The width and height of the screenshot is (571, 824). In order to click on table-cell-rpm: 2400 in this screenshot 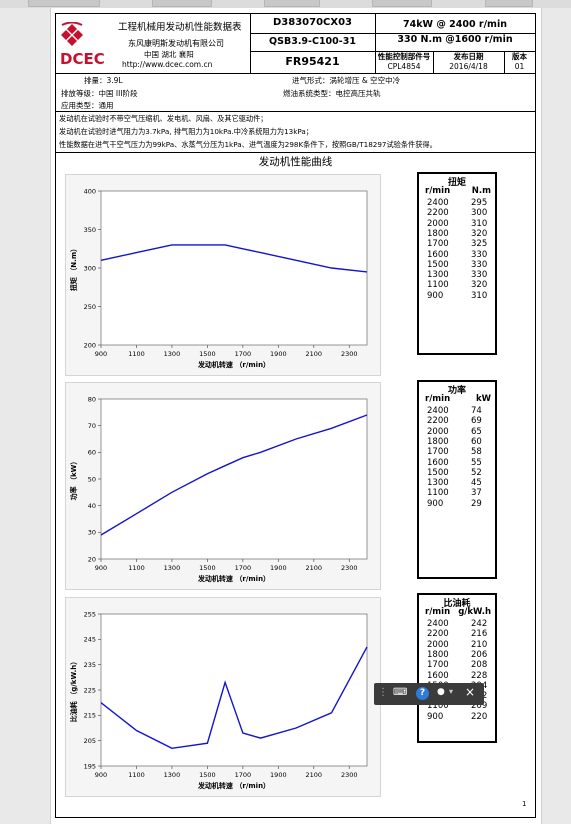, I will do `click(438, 624)`.